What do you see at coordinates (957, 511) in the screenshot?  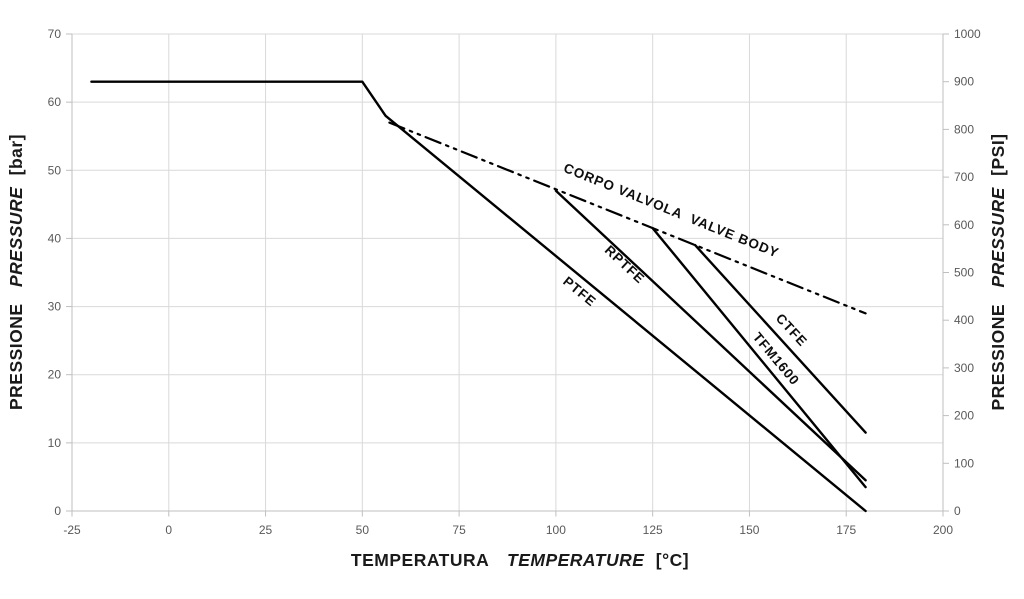 I see `y-right-tick-label: 0` at bounding box center [957, 511].